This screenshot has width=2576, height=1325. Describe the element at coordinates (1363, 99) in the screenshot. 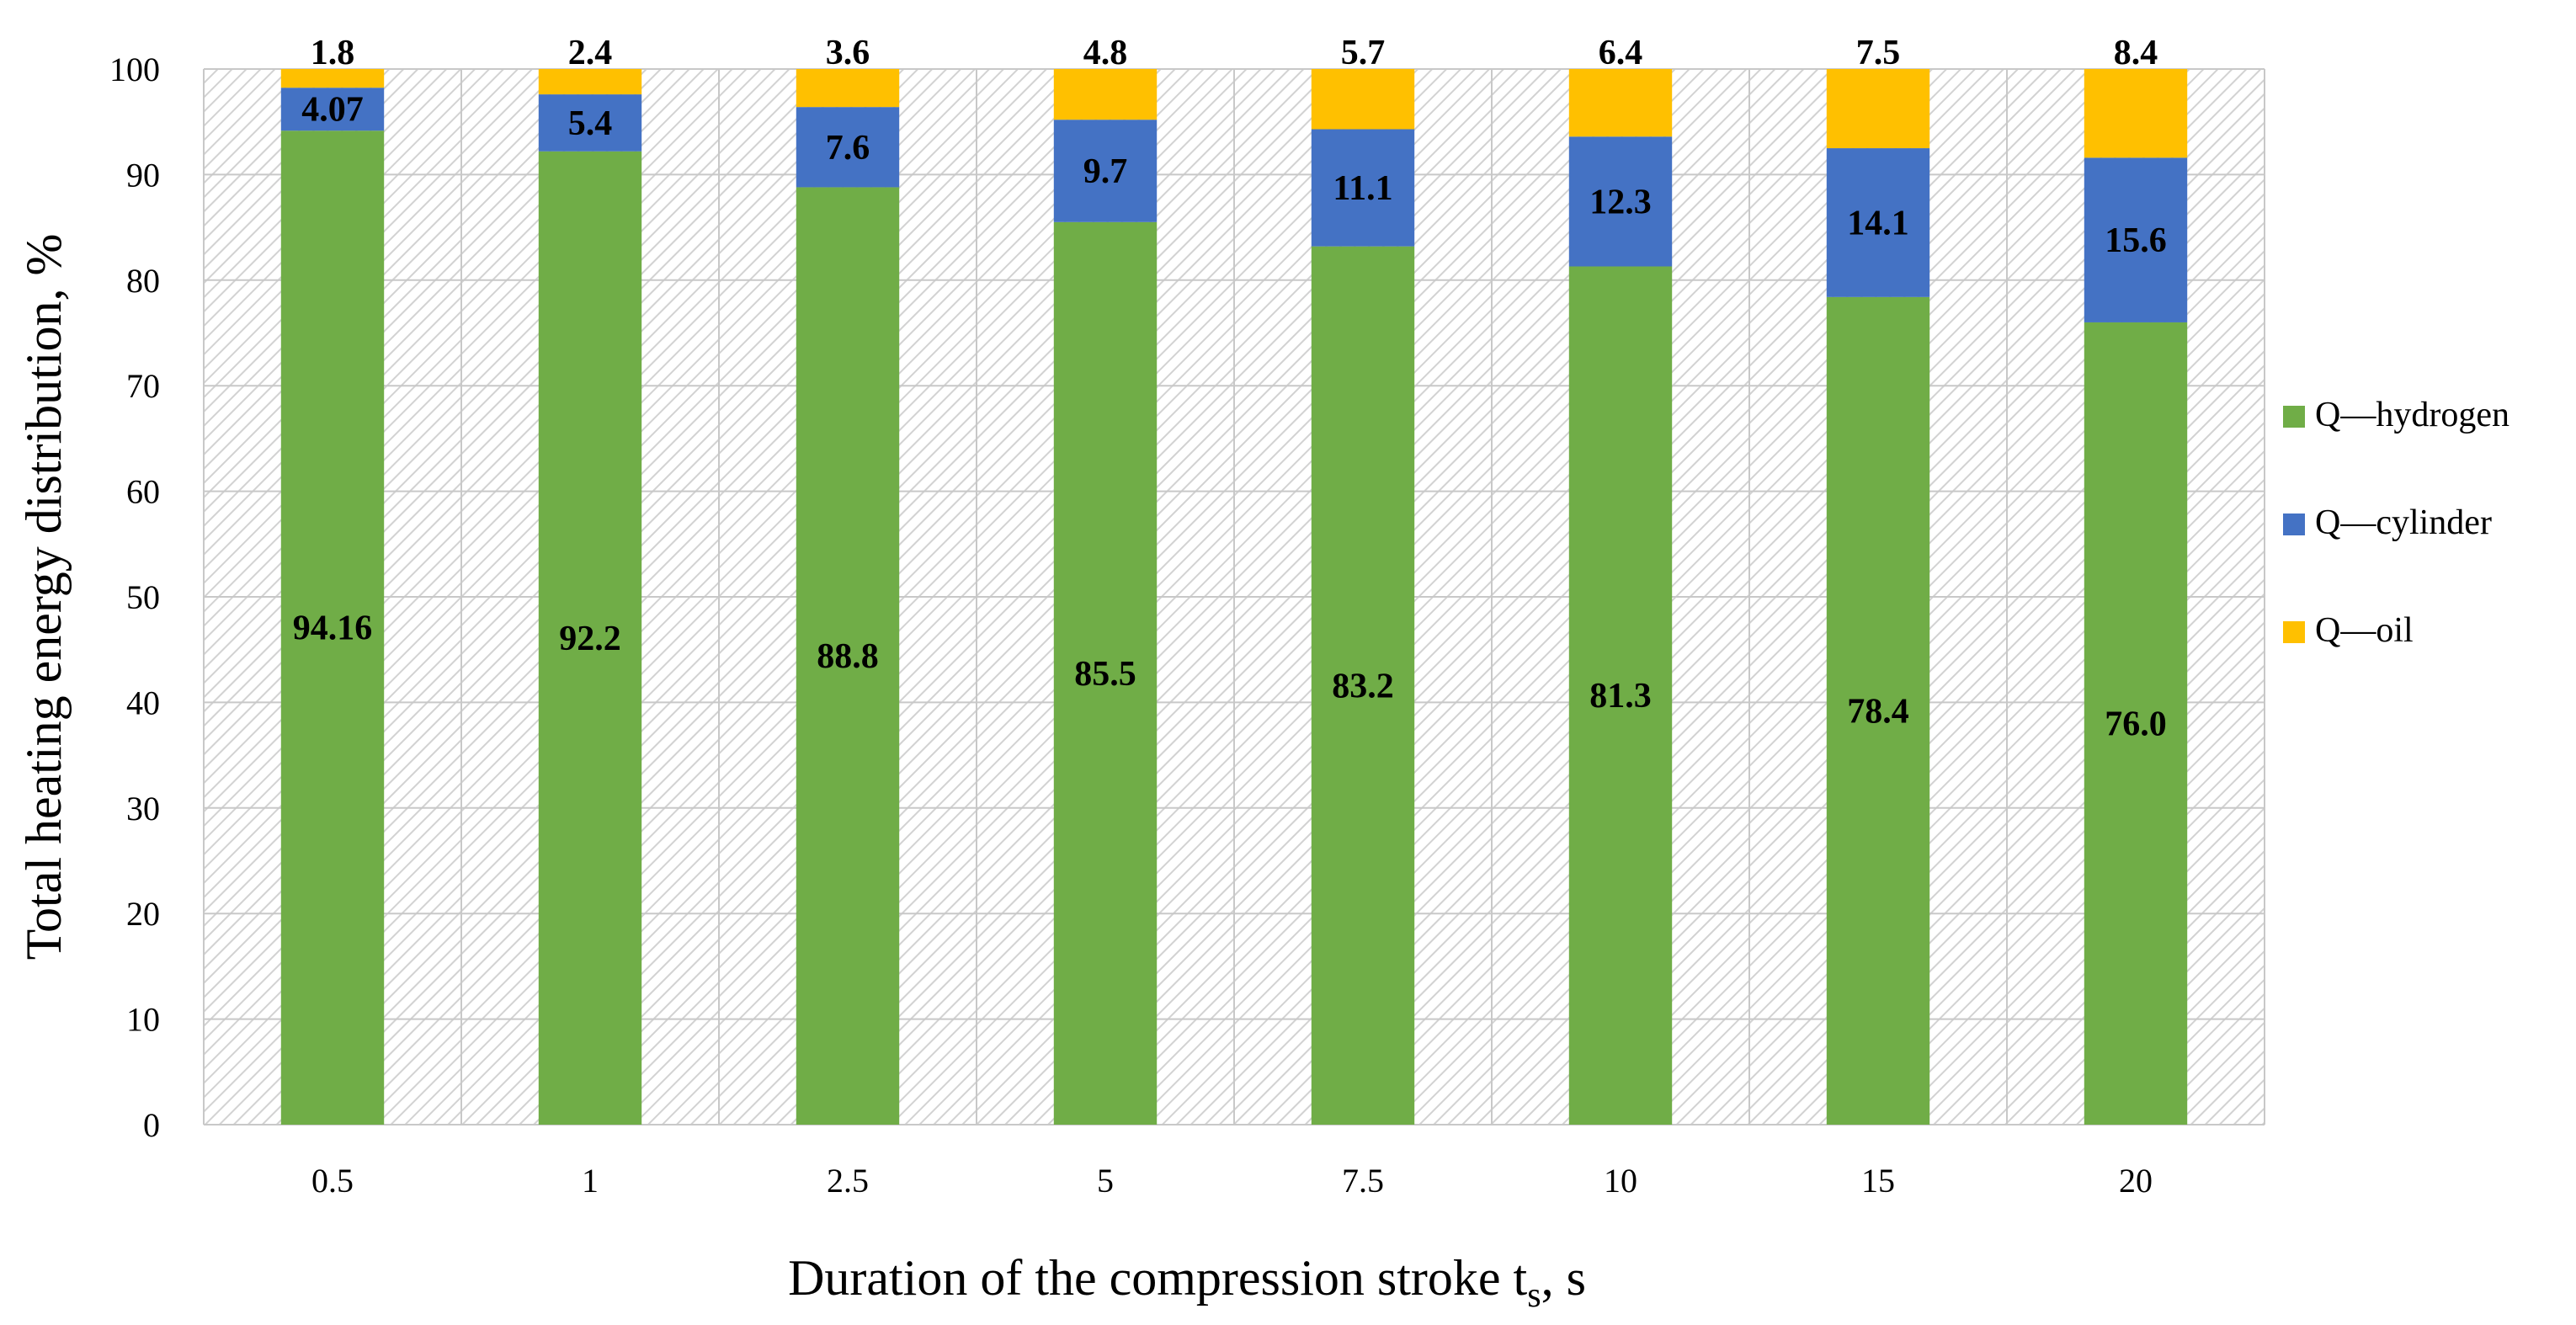

I see `bar-segment-oil-7.5` at that location.